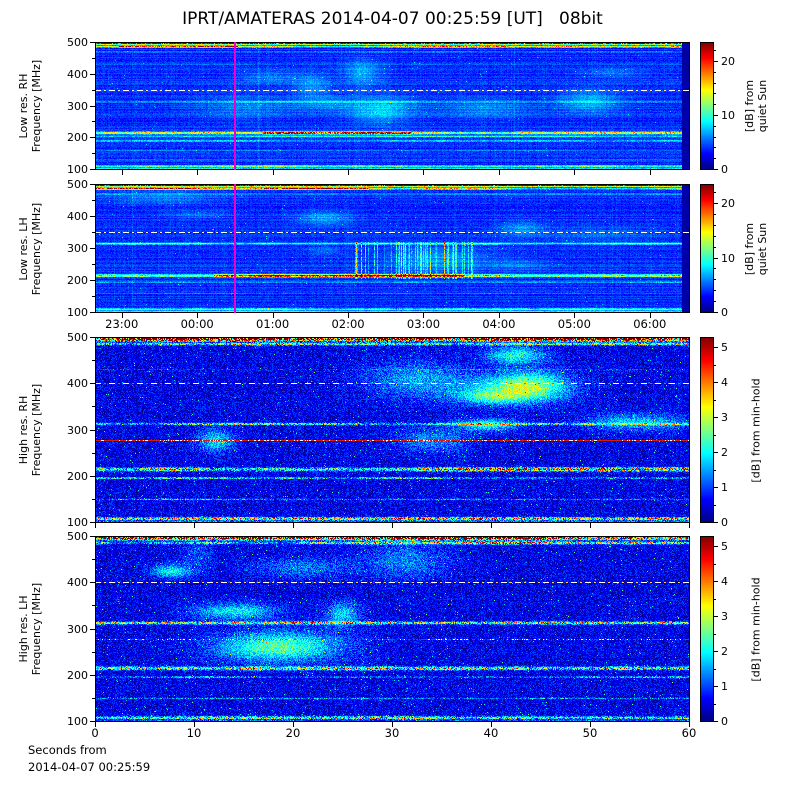 The image size is (800, 800). What do you see at coordinates (574, 324) in the screenshot?
I see `time-tick-label: 05:00` at bounding box center [574, 324].